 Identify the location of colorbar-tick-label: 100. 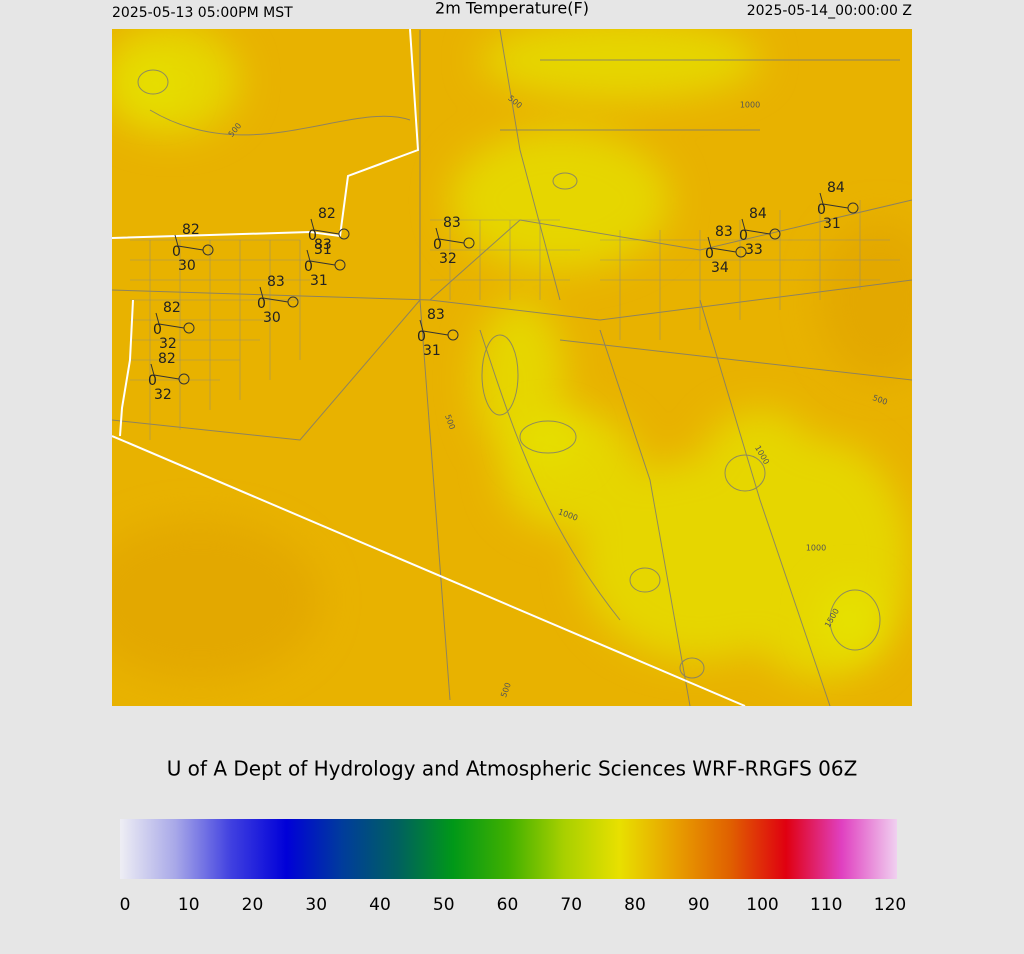
(762, 905).